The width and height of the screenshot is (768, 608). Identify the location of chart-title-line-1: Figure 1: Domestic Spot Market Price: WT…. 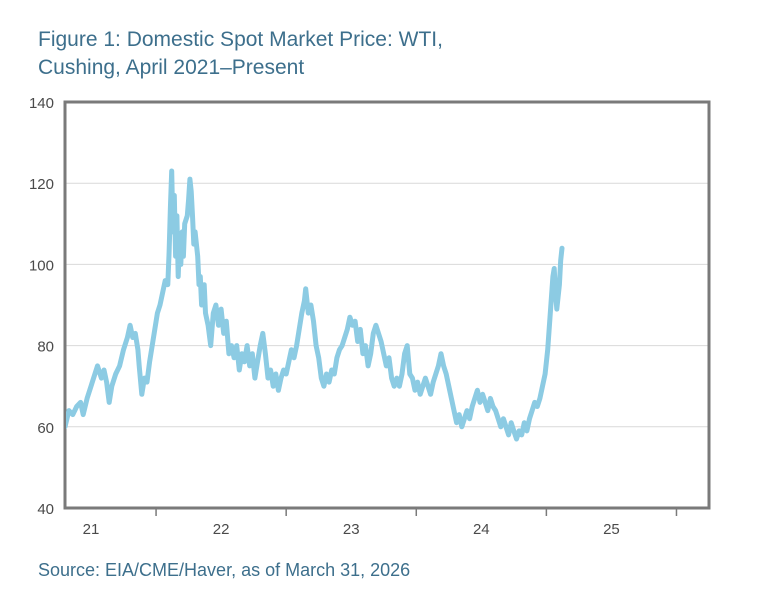
(240, 39).